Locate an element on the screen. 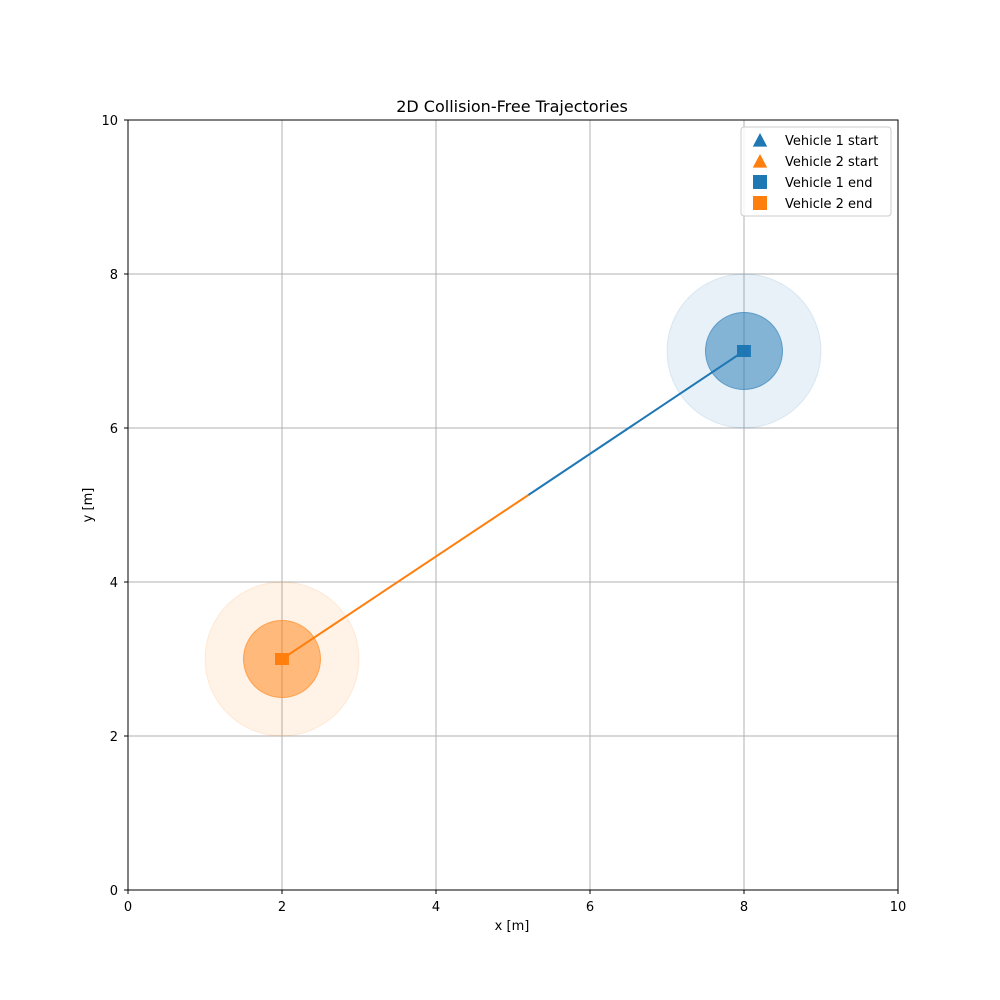 The height and width of the screenshot is (1000, 1000). y-tick-label: 10 is located at coordinates (109, 121).